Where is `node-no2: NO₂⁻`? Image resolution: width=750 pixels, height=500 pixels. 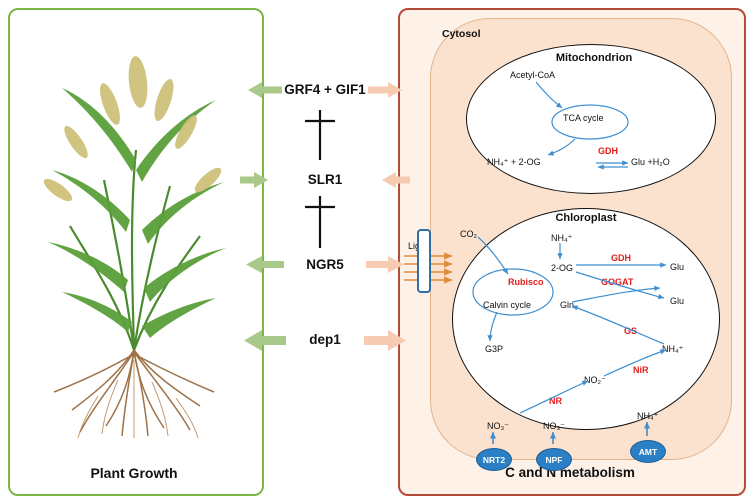 node-no2: NO₂⁻ is located at coordinates (595, 380).